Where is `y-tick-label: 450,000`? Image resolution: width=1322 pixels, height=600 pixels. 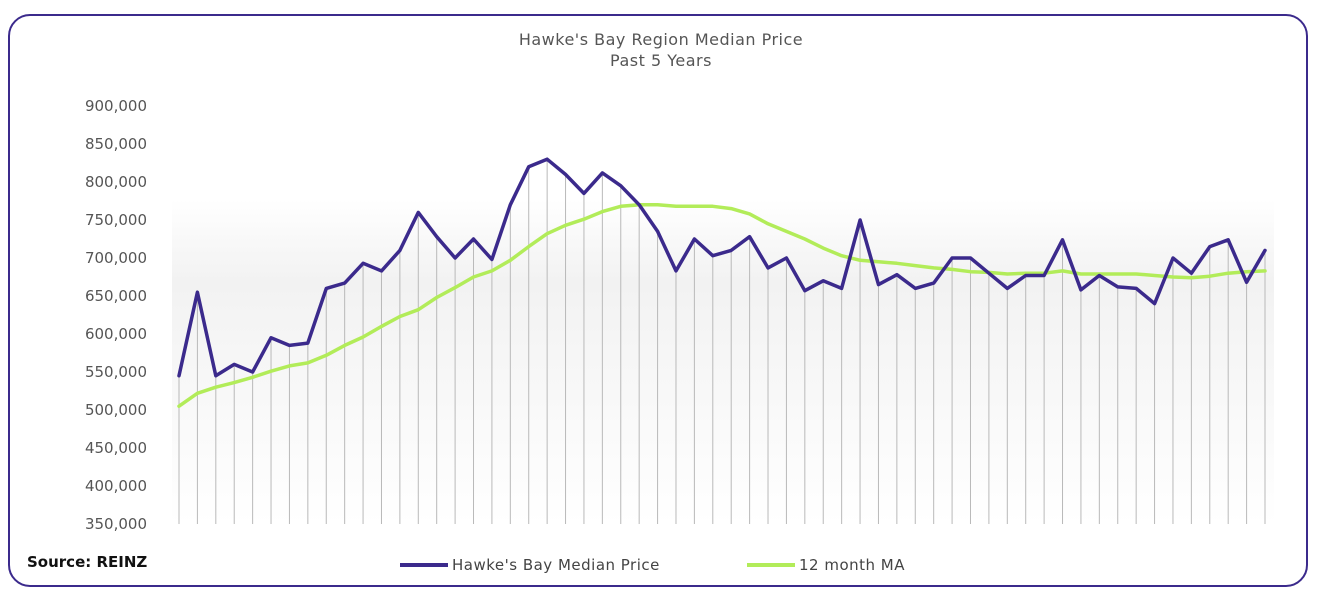
y-tick-label: 450,000 is located at coordinates (116, 448).